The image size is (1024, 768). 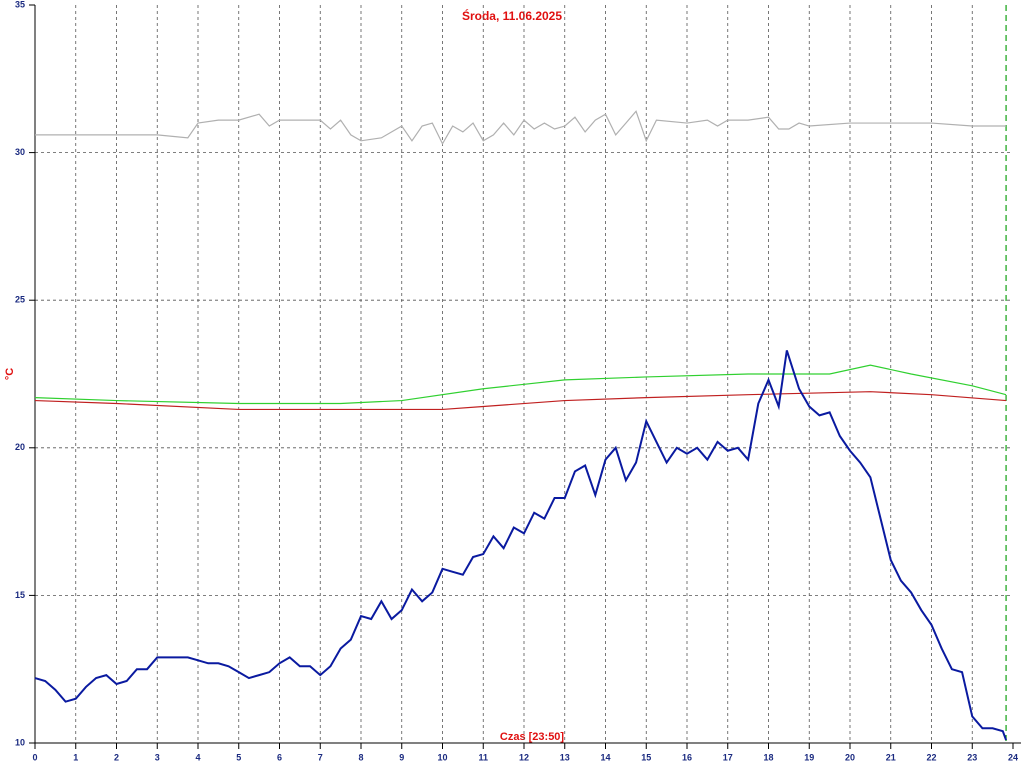 What do you see at coordinates (483, 757) in the screenshot?
I see `x-tick-label: 11` at bounding box center [483, 757].